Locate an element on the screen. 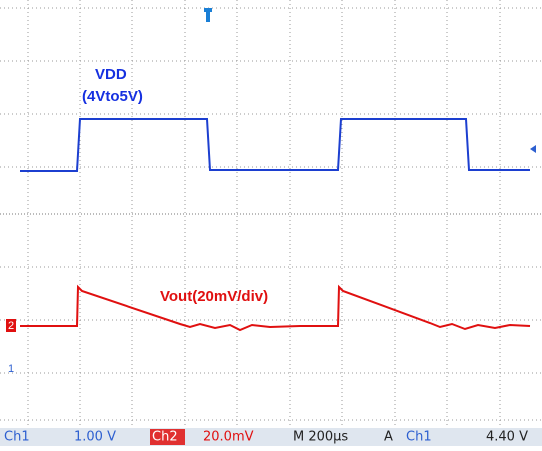 Image resolution: width=542 pixels, height=451 pixels. status-ch2-bg is located at coordinates (167, 437).